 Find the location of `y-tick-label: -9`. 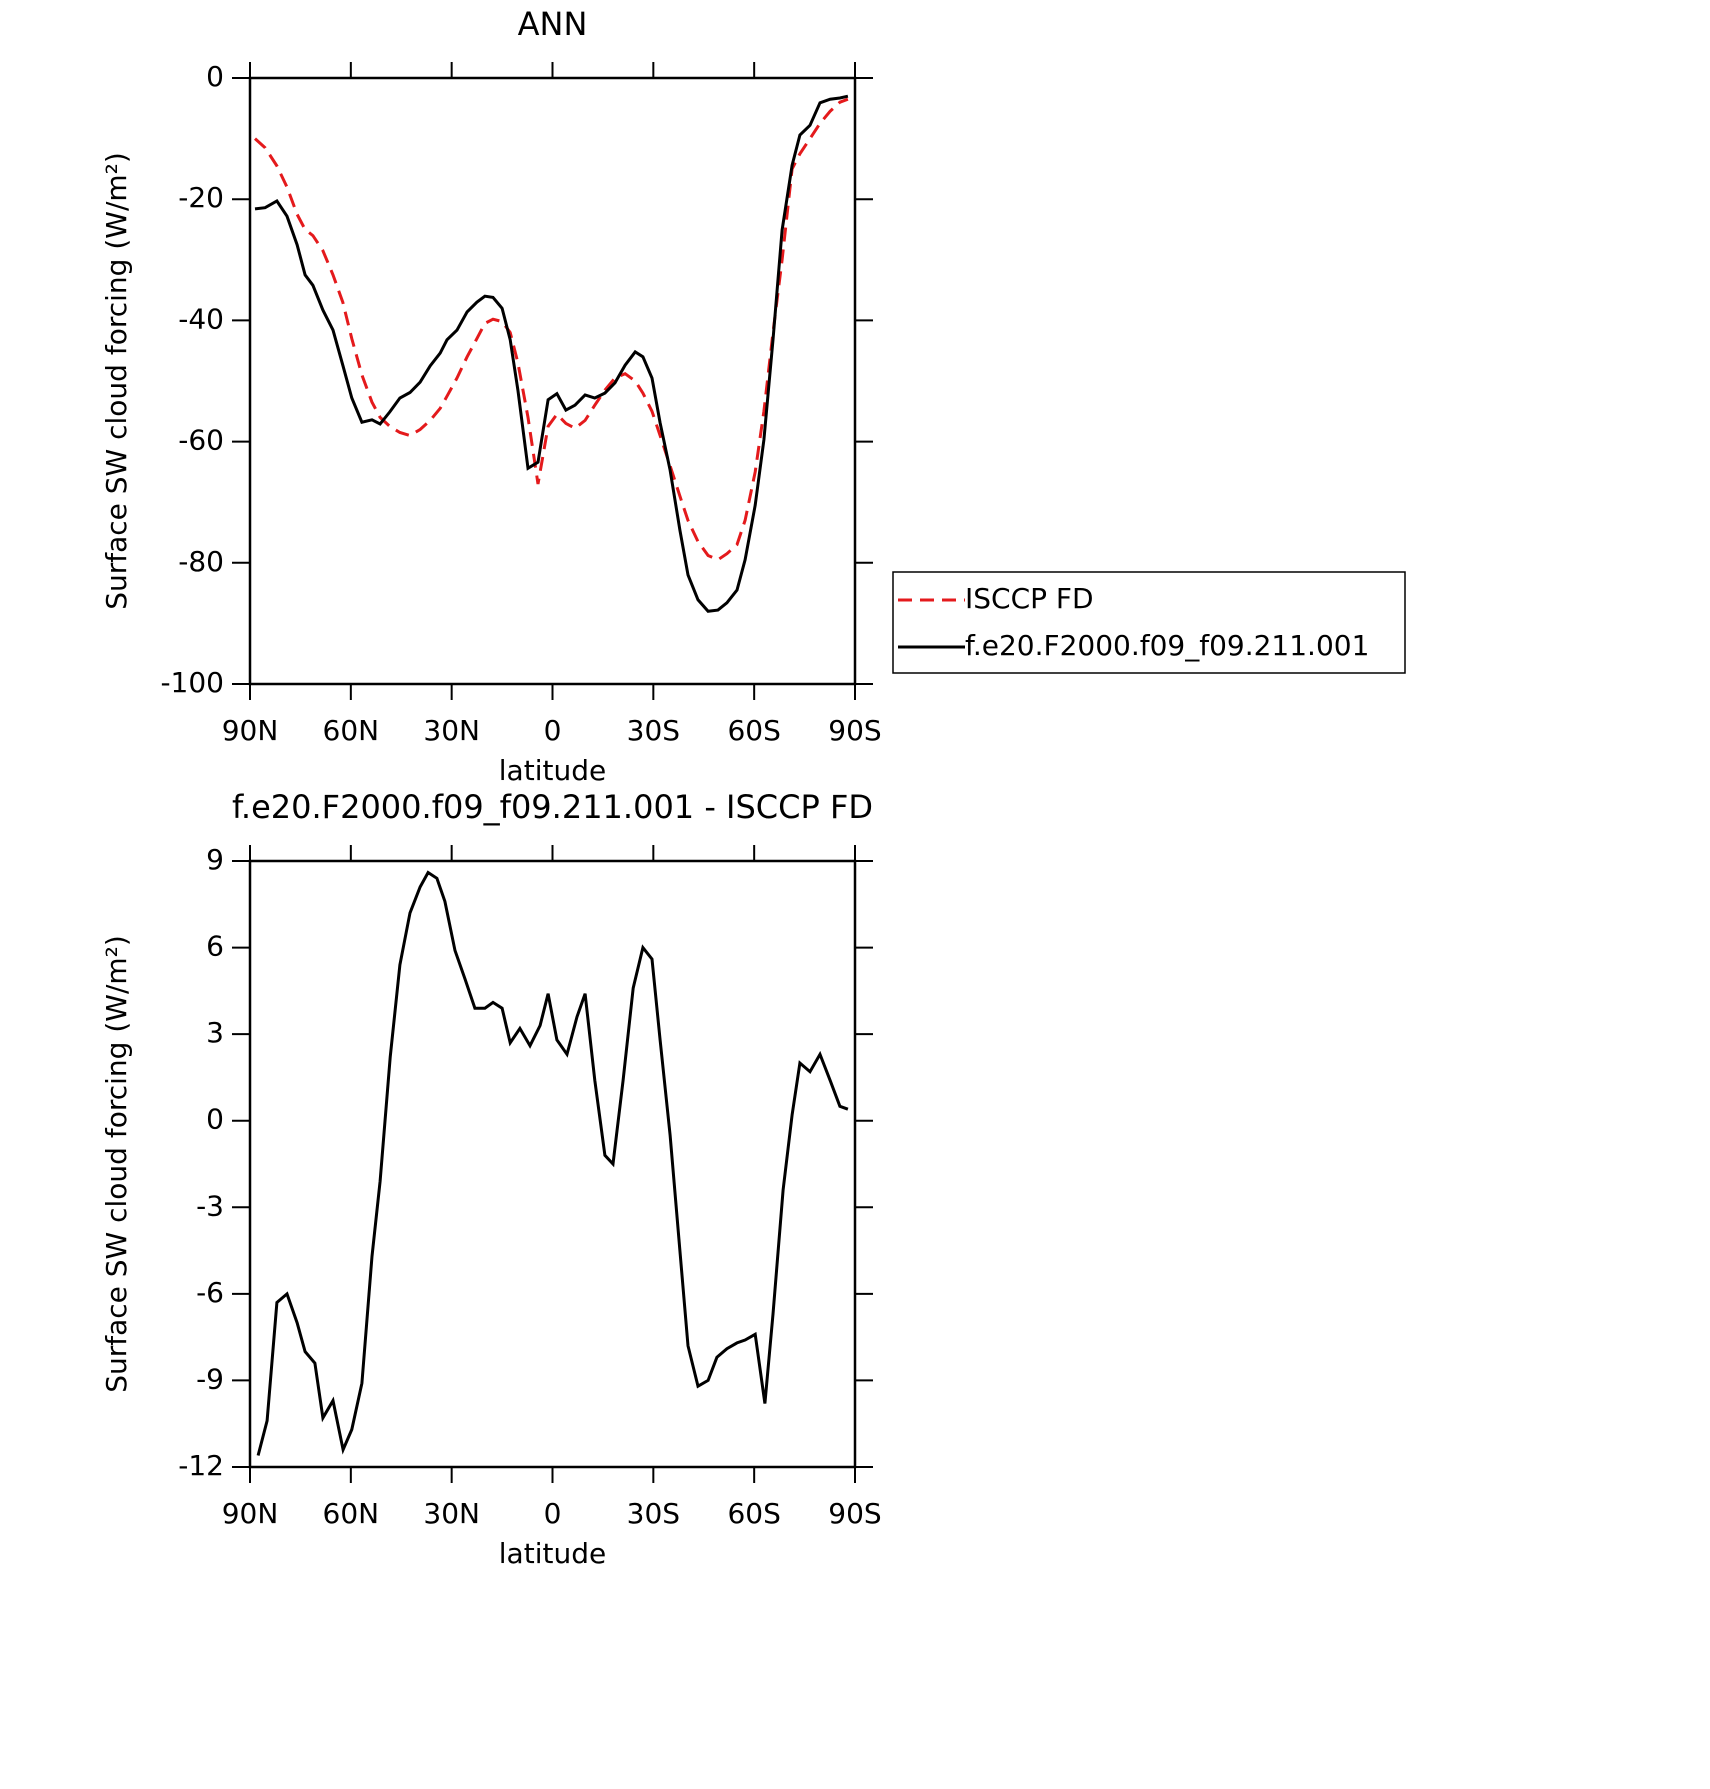

y-tick-label: -9 is located at coordinates (210, 1378).